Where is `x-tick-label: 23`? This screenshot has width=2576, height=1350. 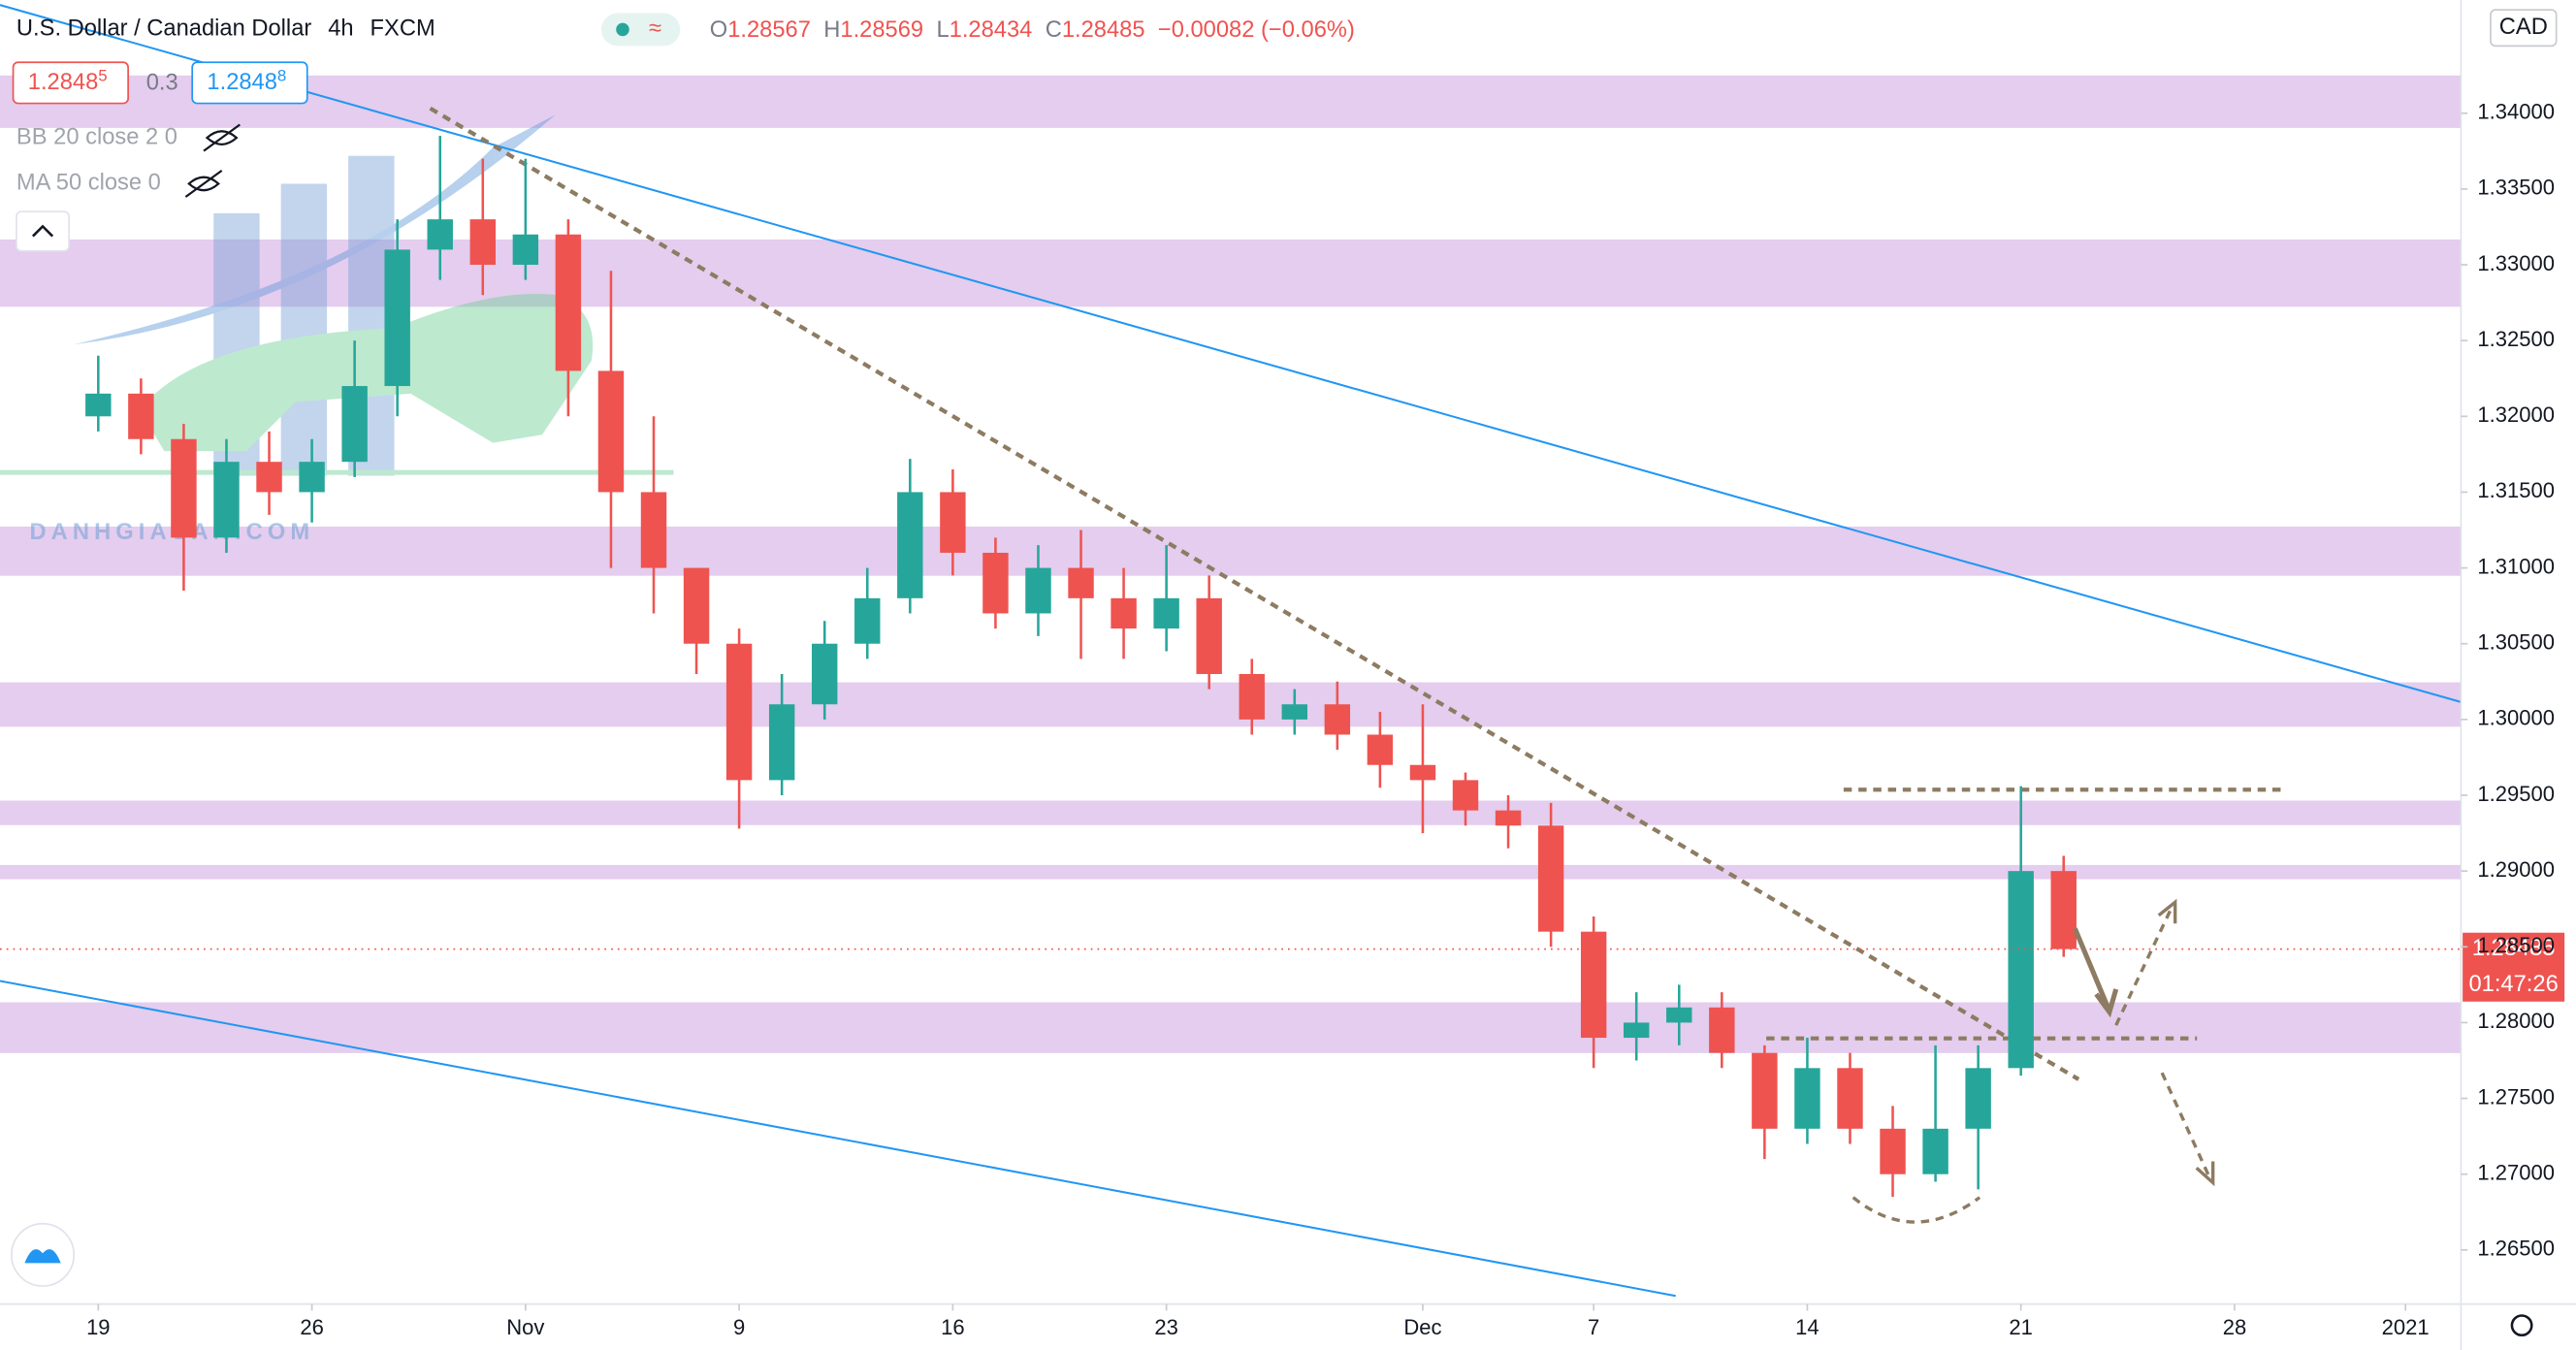 x-tick-label: 23 is located at coordinates (1166, 1327).